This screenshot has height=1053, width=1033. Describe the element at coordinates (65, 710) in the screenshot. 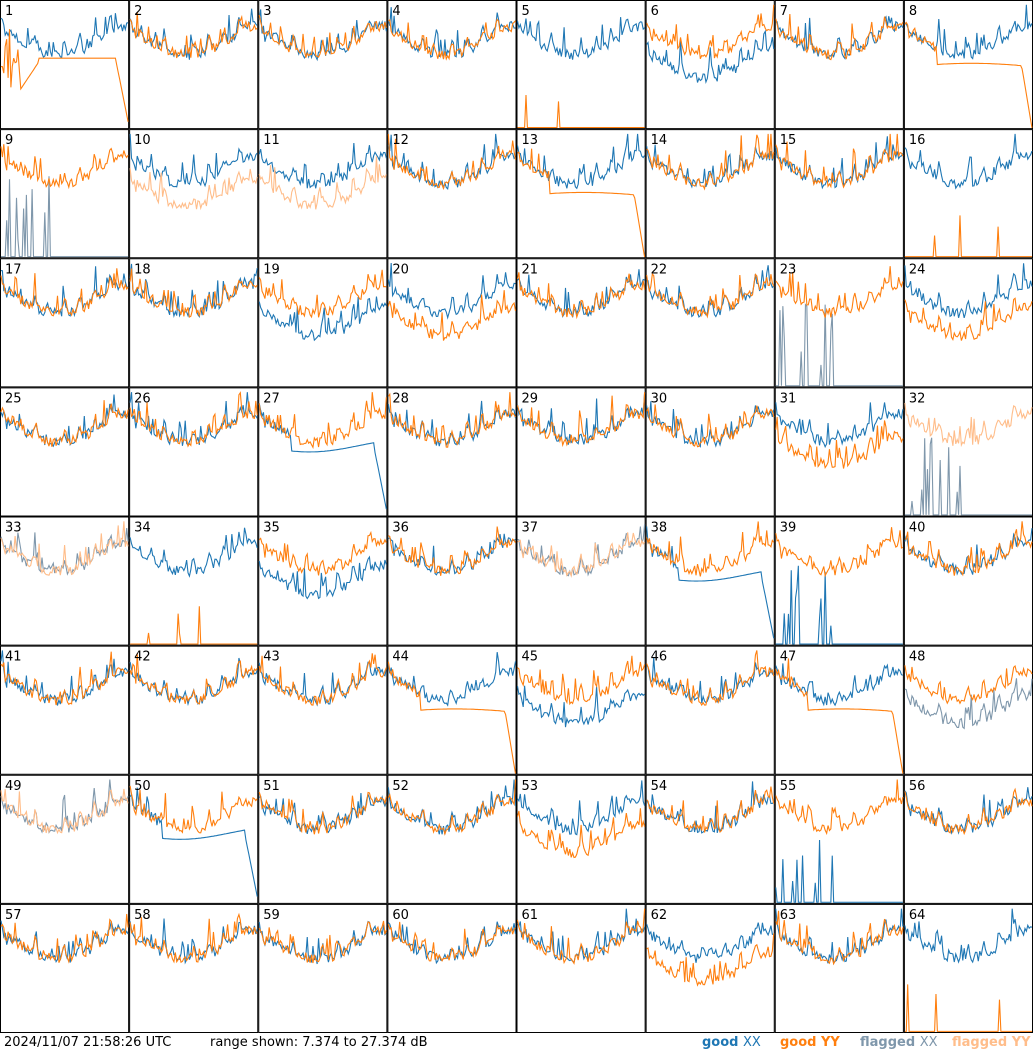

I see `panel-41: 41` at that location.